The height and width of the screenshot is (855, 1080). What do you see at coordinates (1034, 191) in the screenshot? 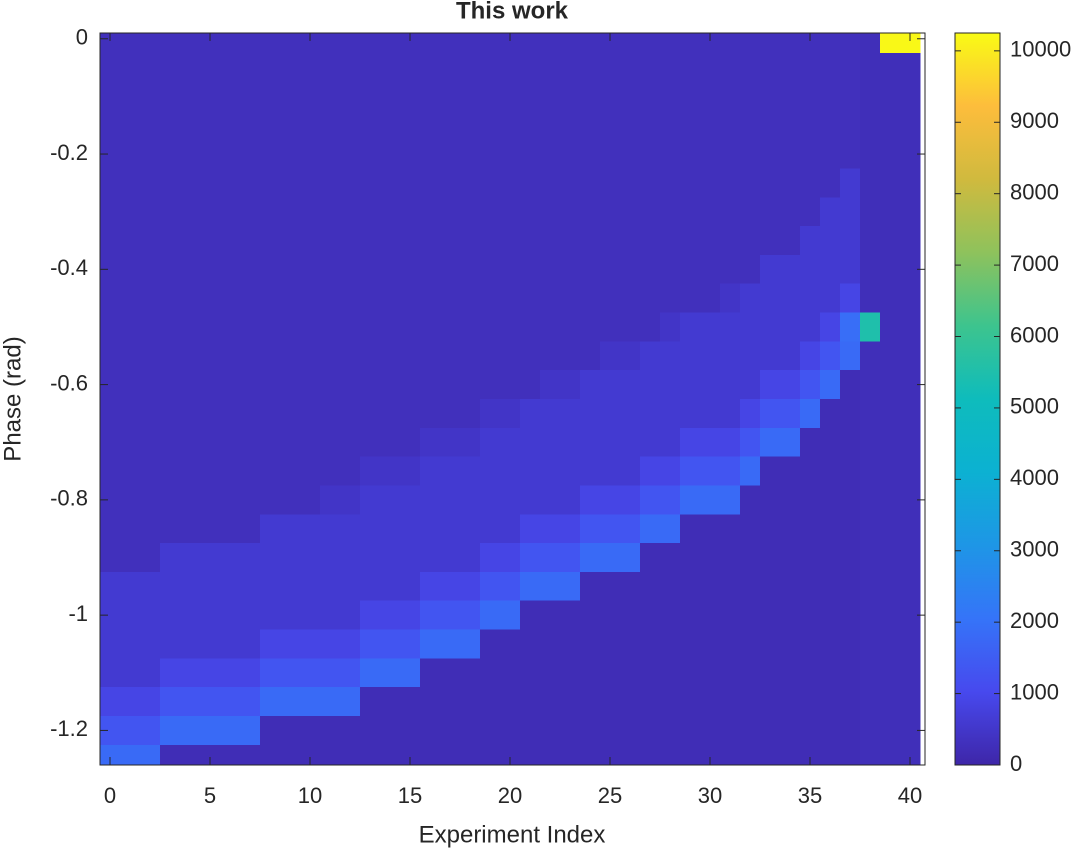
I see `colorbar-tick-label: 8000` at bounding box center [1034, 191].